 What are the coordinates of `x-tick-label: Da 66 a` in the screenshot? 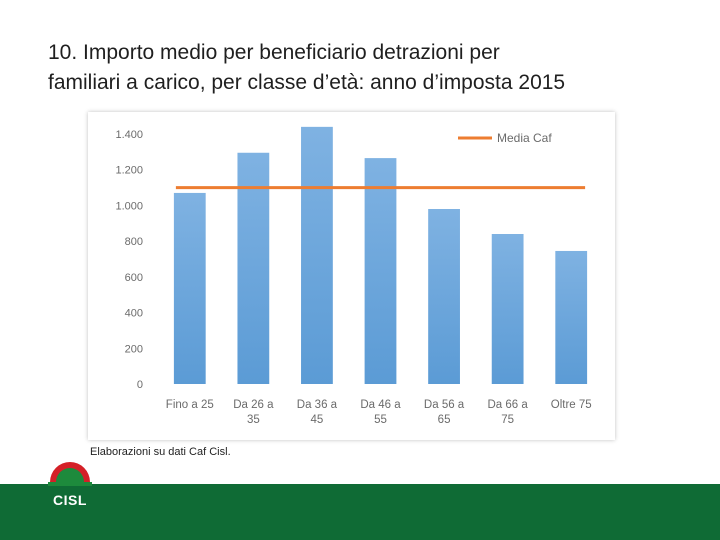 It's located at (508, 405).